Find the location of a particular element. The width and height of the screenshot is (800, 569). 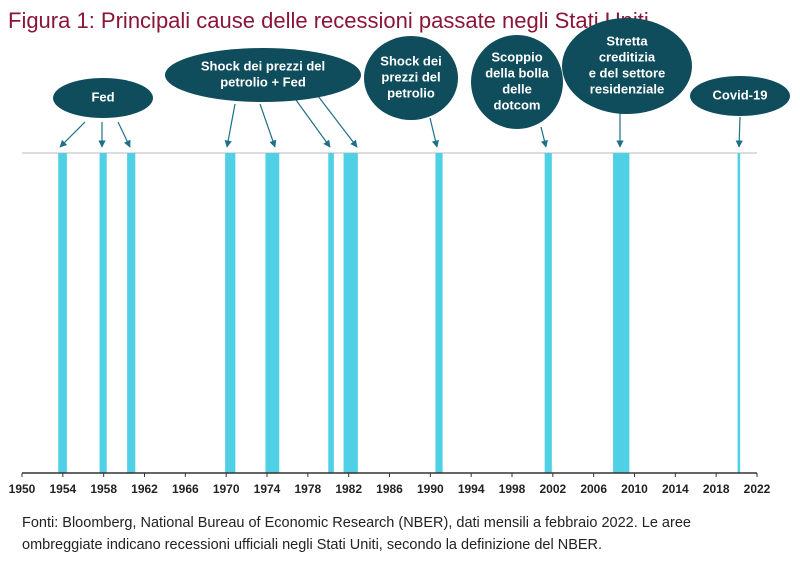

x-tick-label: 2002 is located at coordinates (552, 489).